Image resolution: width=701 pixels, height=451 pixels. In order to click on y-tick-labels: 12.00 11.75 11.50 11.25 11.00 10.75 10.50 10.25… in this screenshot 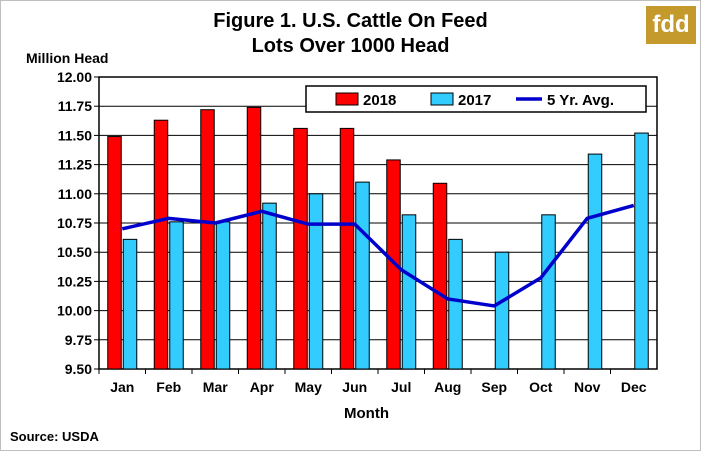, I will do `click(74, 223)`.